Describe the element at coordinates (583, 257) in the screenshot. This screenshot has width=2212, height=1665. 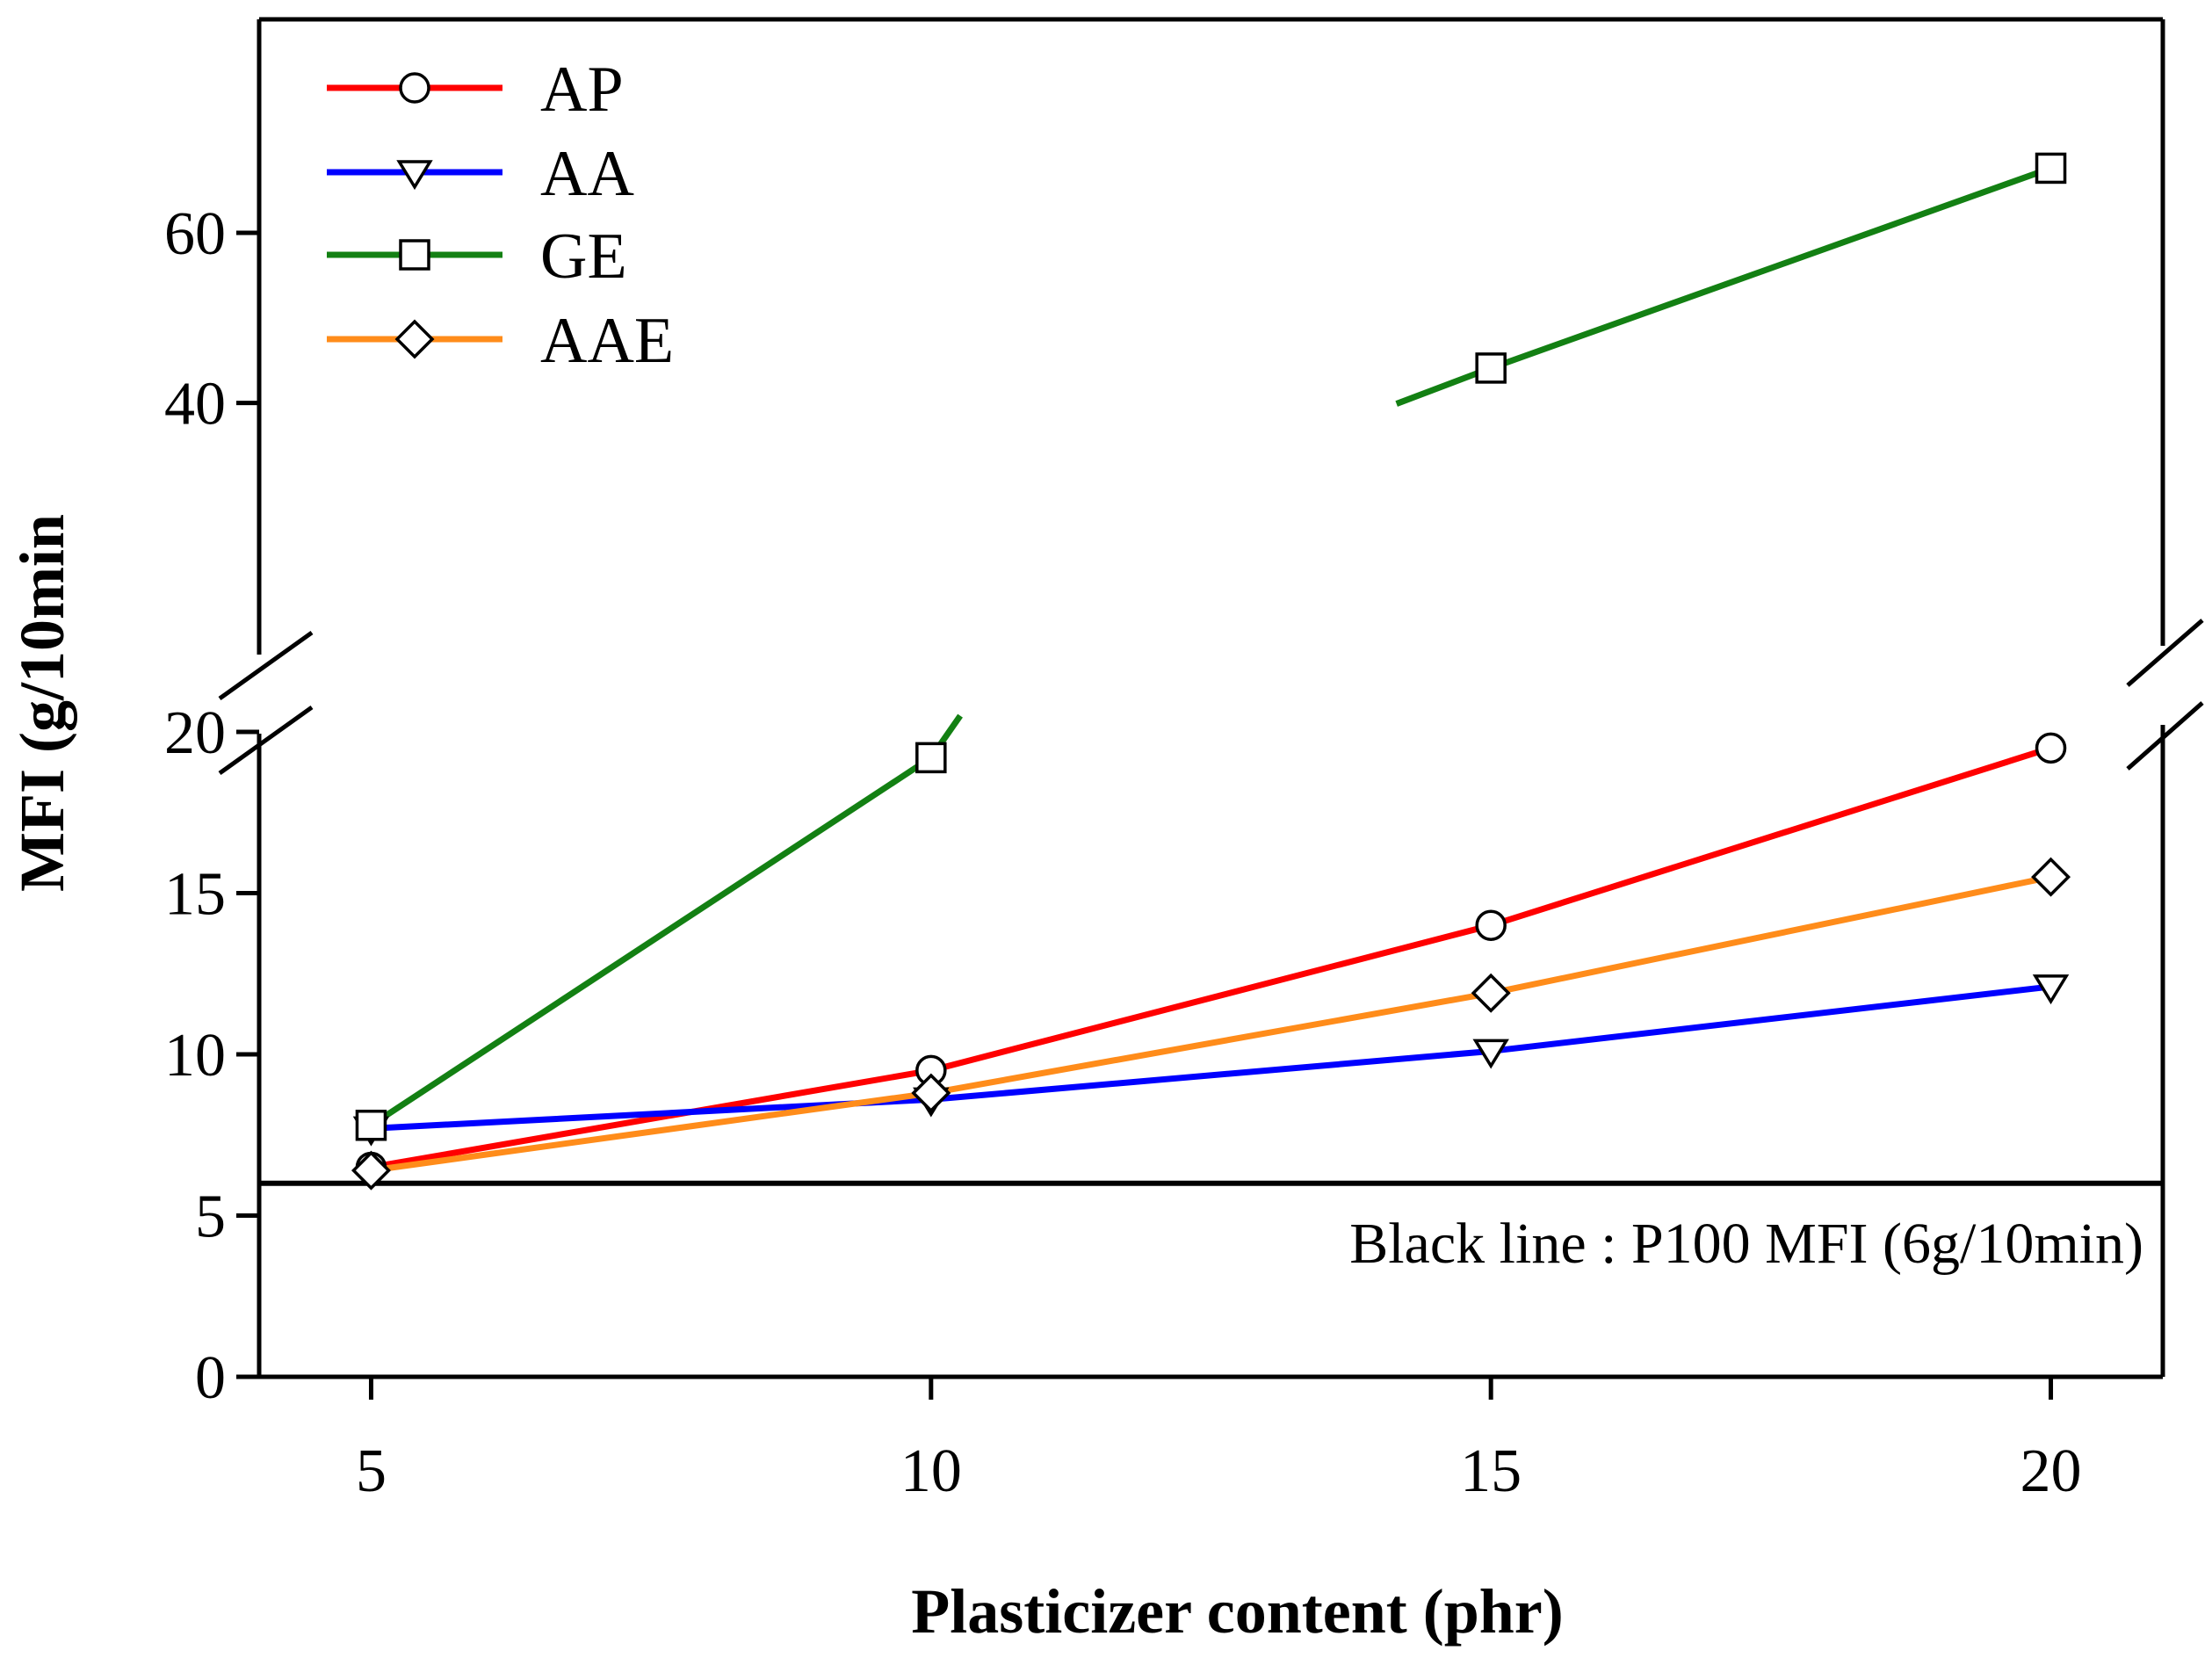
I see `legend-label-ge: GE` at that location.